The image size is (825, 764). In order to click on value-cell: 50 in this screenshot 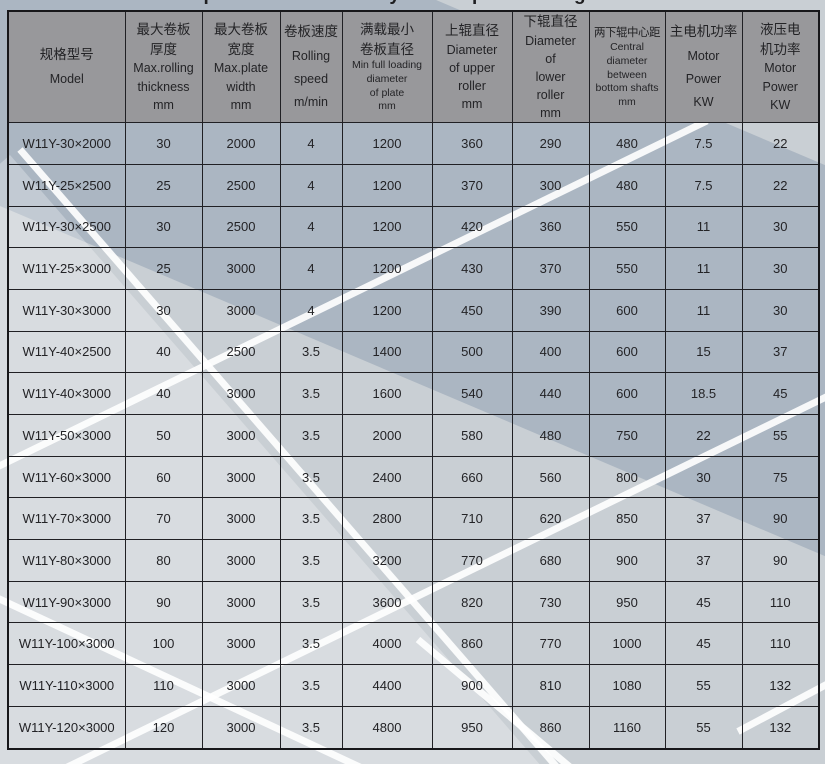, I will do `click(163, 435)`.